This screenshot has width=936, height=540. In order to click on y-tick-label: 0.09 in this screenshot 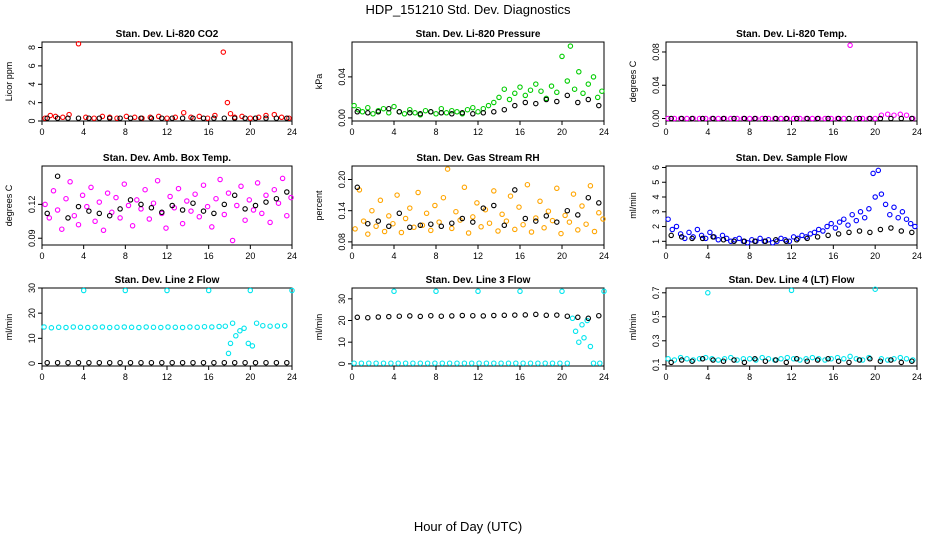, I will do `click(32, 238)`.